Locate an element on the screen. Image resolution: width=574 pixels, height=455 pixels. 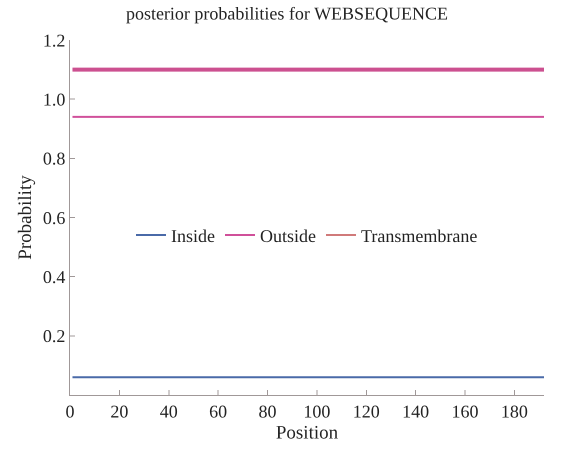
x-tick-label: 40 is located at coordinates (169, 412).